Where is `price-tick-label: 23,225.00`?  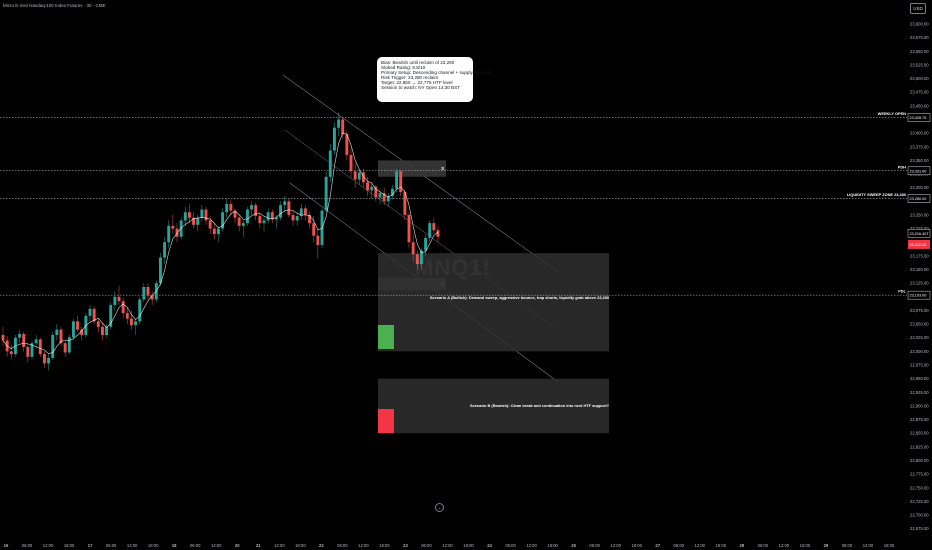
price-tick-label: 23,225.00 is located at coordinates (919, 228).